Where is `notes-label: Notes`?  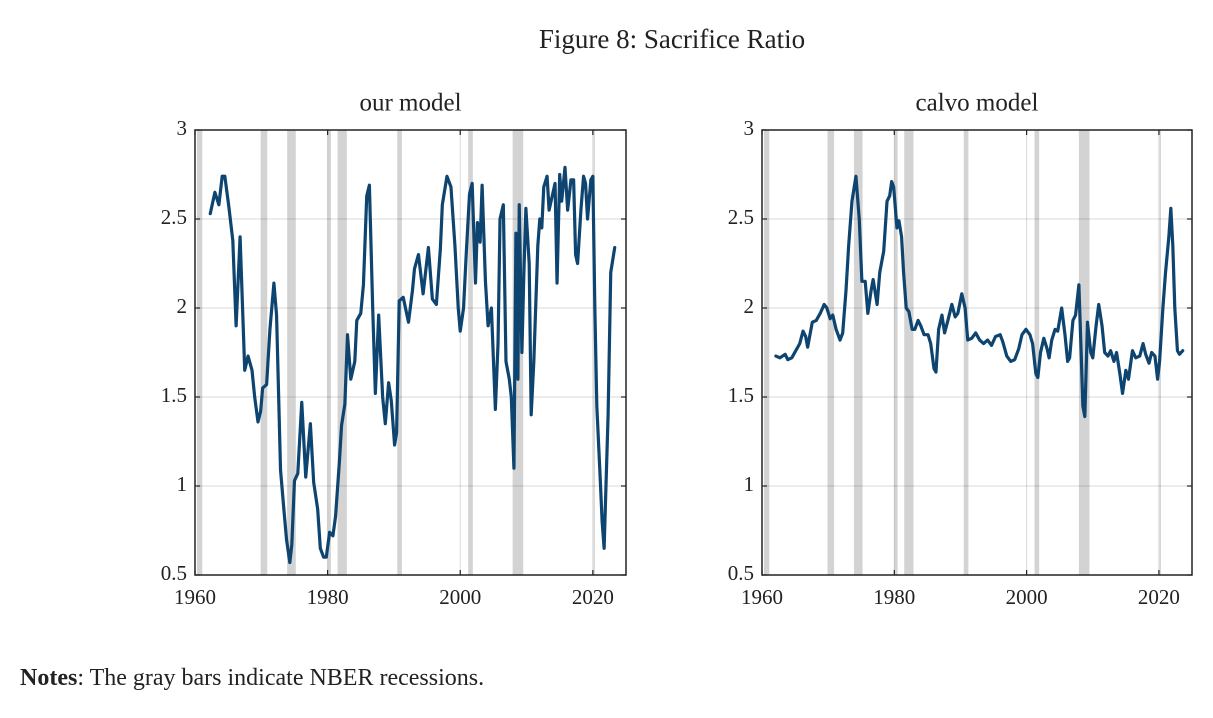
notes-label: Notes is located at coordinates (48, 678).